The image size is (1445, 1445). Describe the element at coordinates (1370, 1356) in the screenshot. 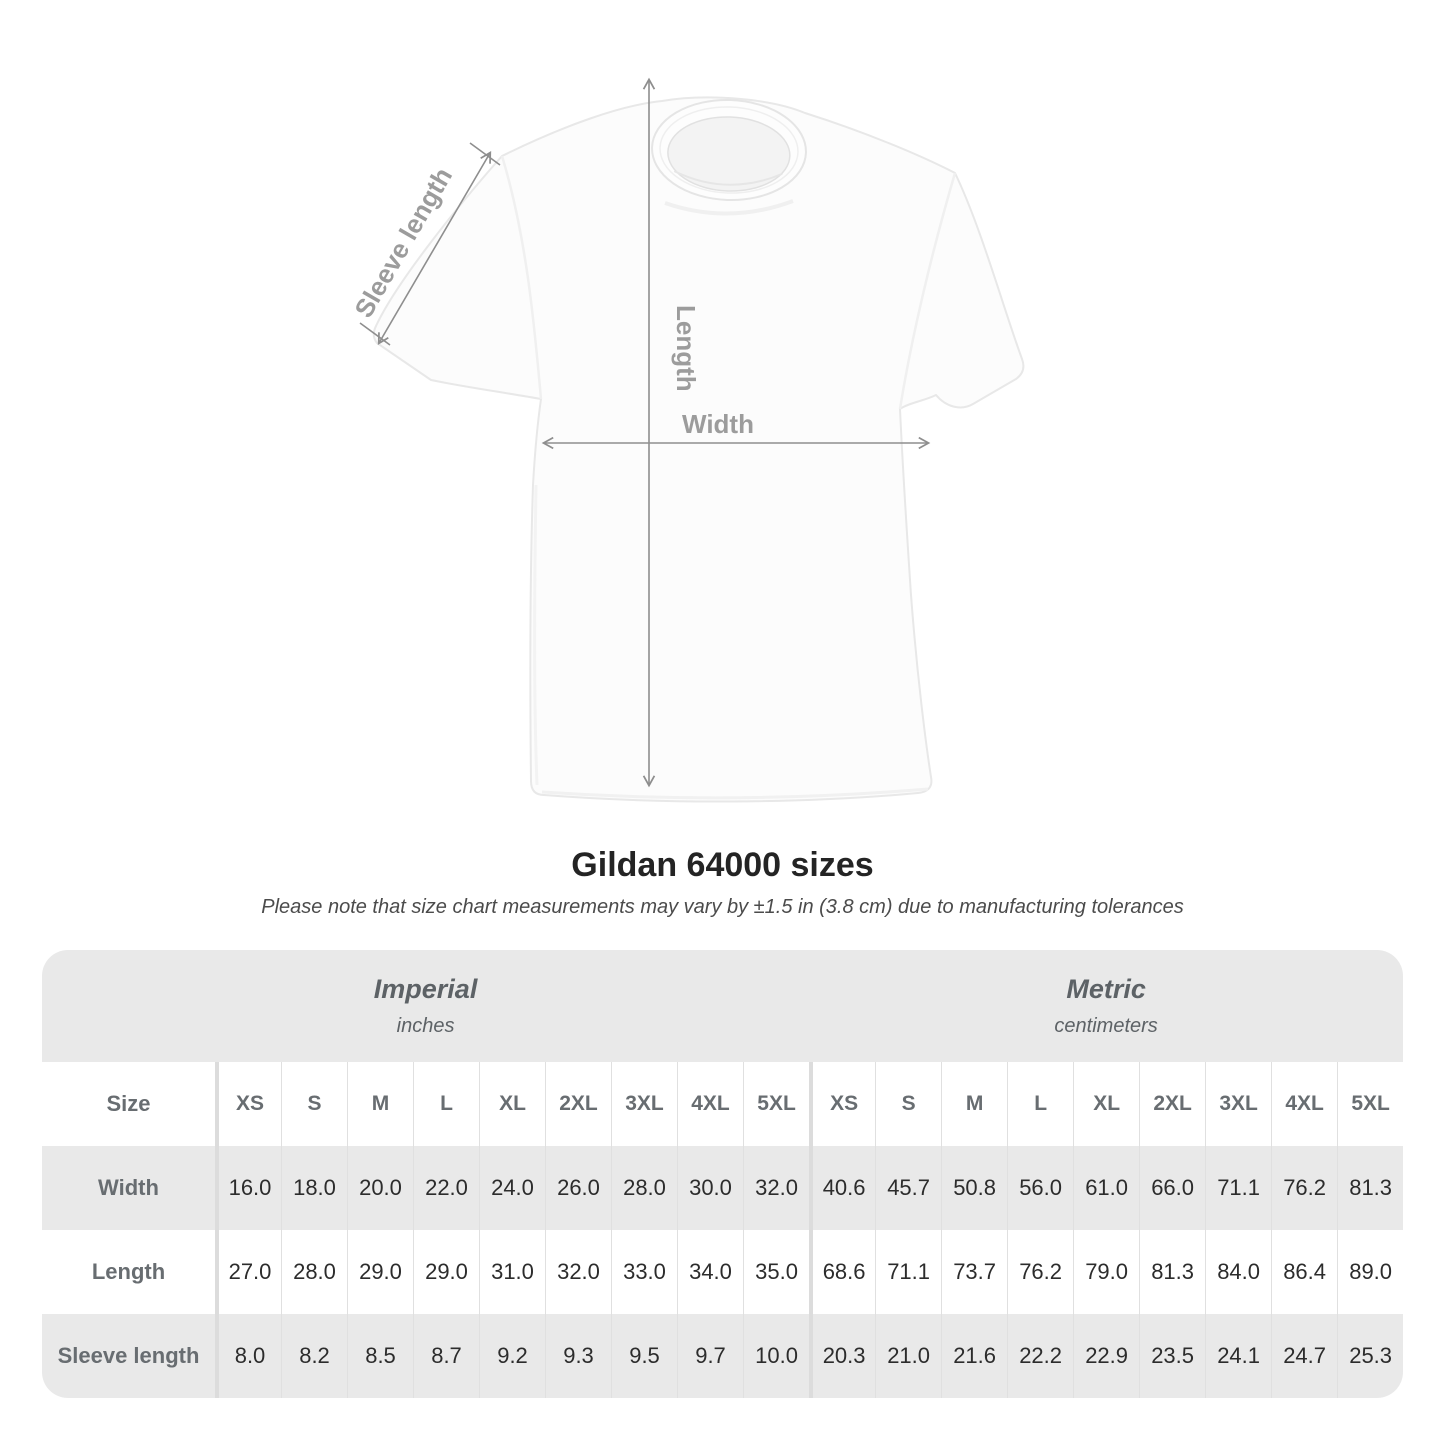

I see `value-cell: 25.3` at that location.